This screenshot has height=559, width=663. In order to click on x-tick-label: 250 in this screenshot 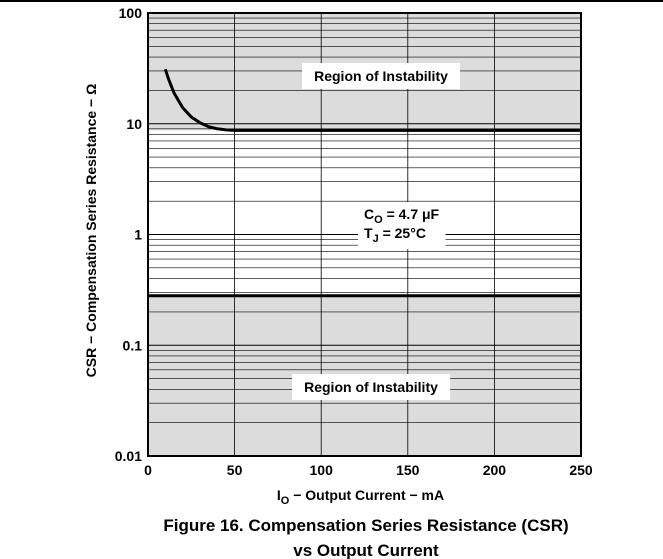, I will do `click(581, 470)`.